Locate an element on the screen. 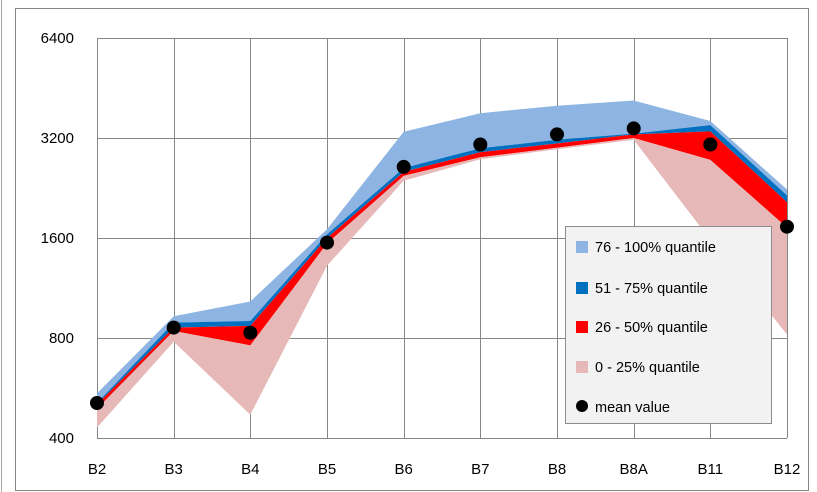 This screenshot has width=817, height=492. x-tick-label-5: B7 is located at coordinates (480, 469).